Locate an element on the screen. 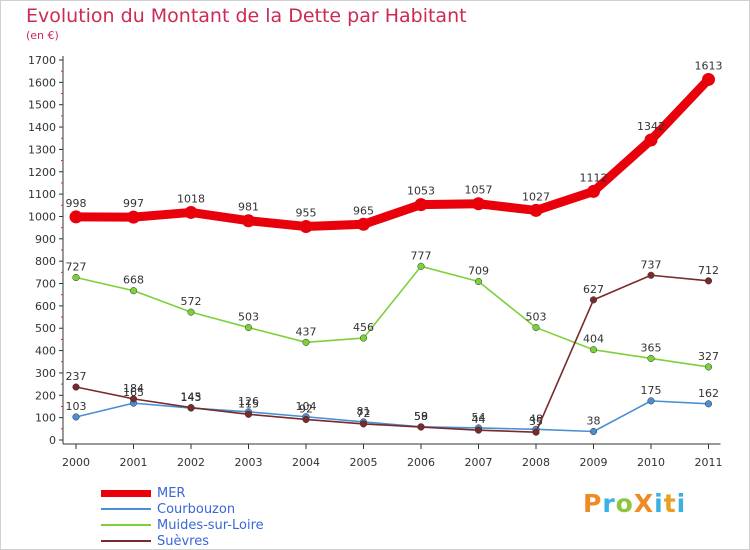 This screenshot has height=550, width=750. legend-item-suevres: Suèvres is located at coordinates (182, 541).